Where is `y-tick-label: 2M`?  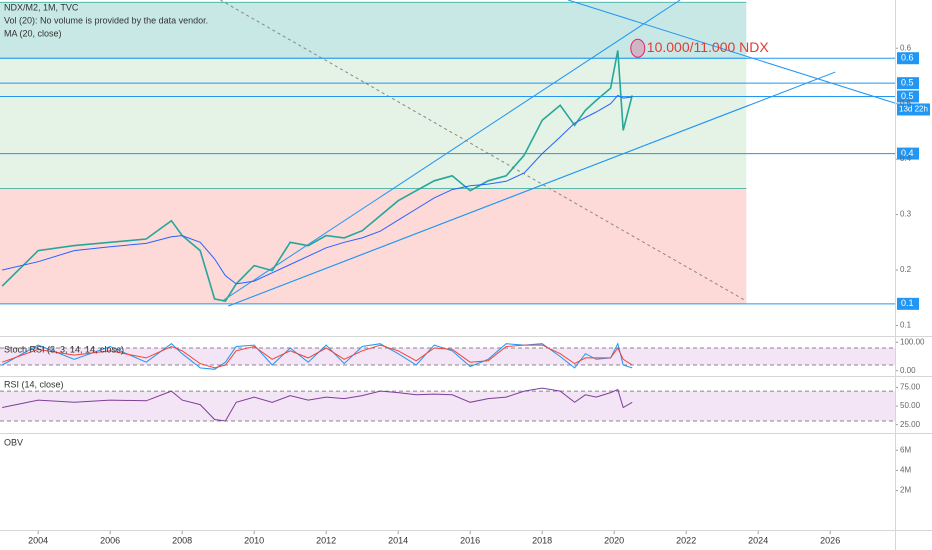
y-tick-label: 2M is located at coordinates (905, 490).